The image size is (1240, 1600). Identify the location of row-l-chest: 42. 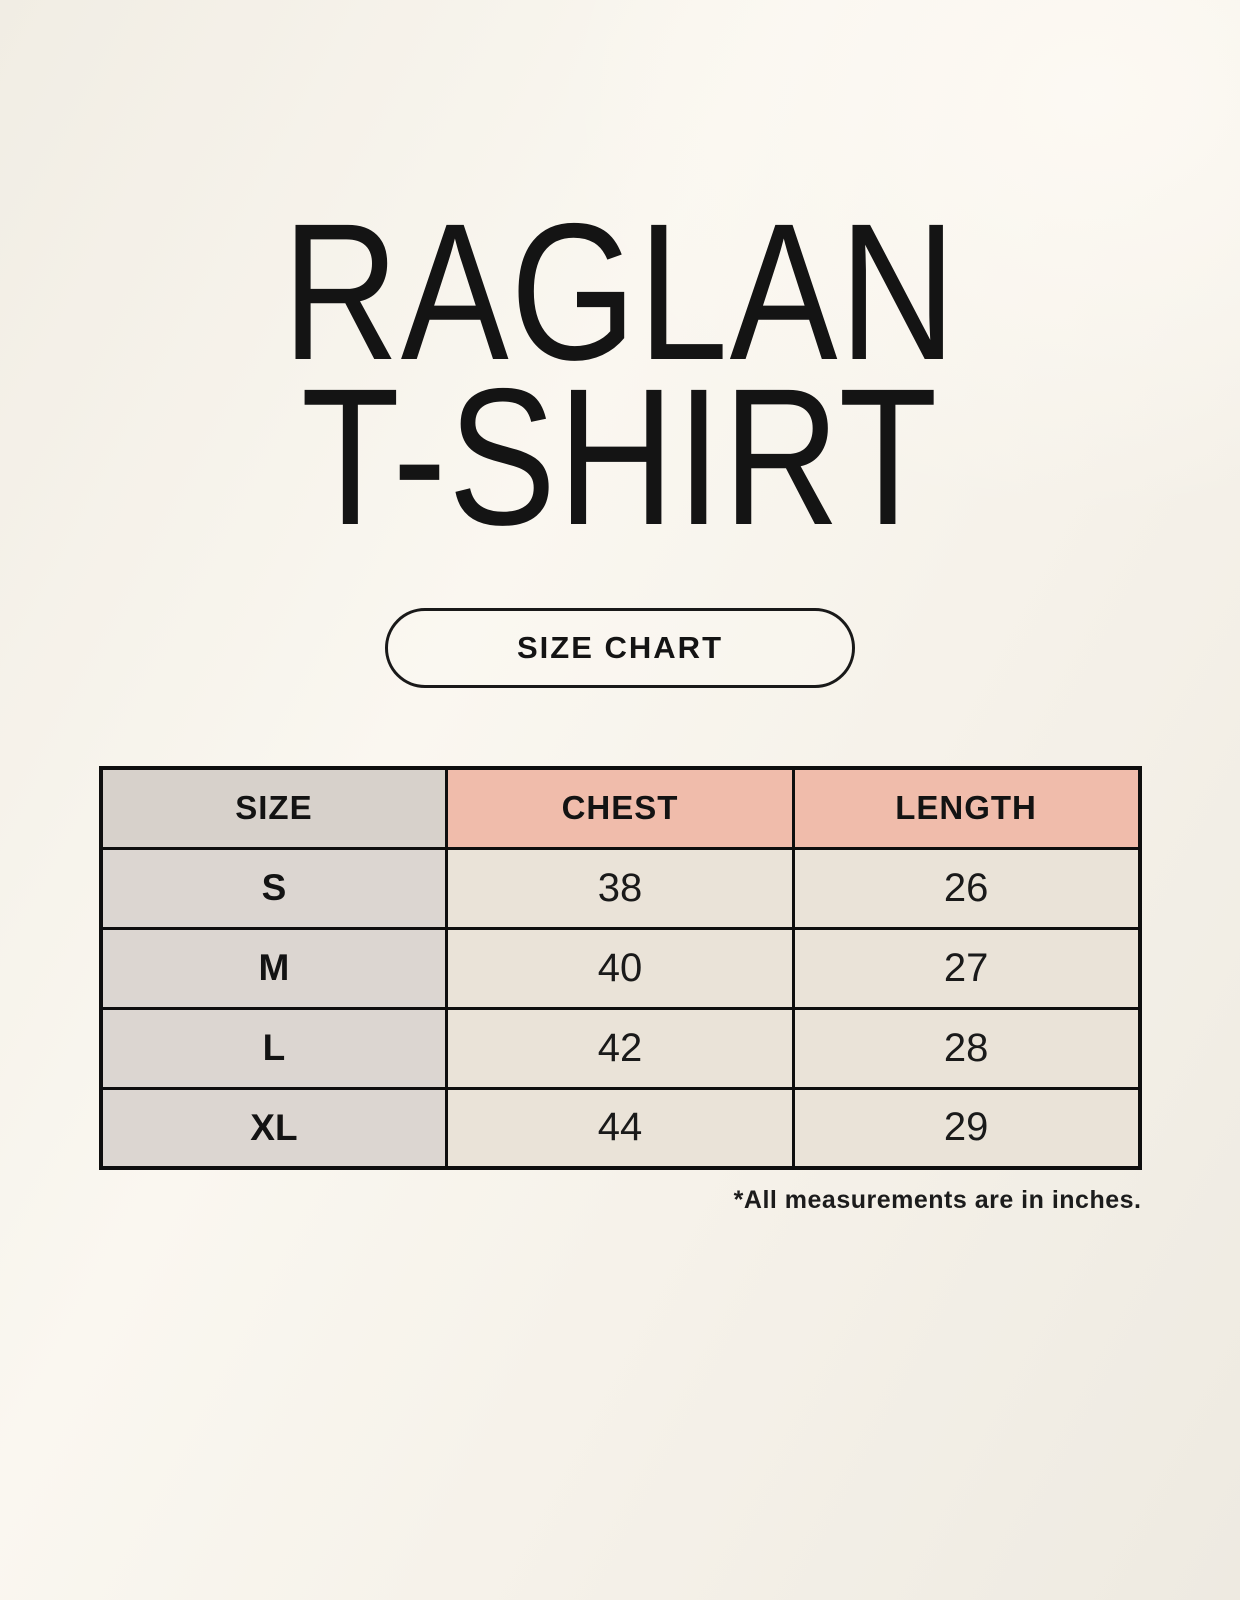
(620, 1048).